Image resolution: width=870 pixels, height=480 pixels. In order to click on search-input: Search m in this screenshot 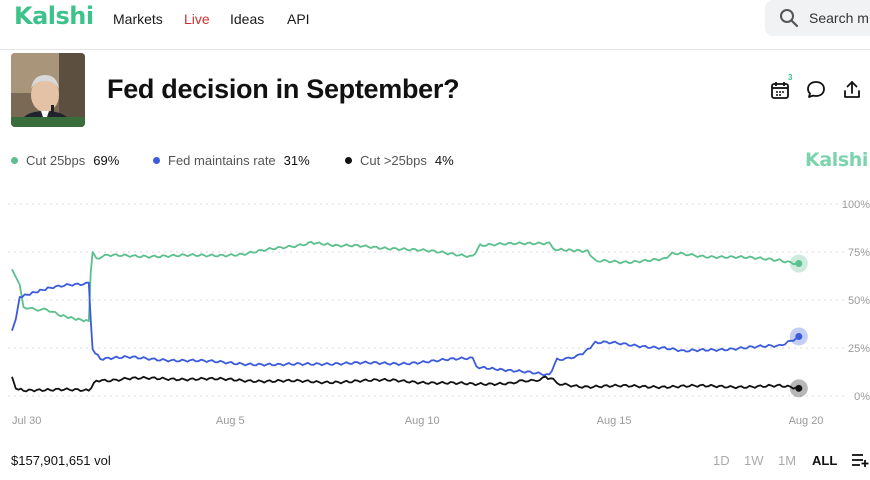, I will do `click(817, 18)`.